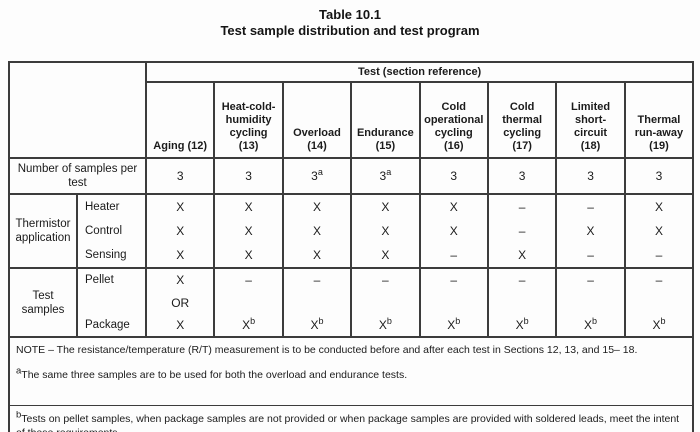  Describe the element at coordinates (111, 231) in the screenshot. I see `control-row-label: Control` at that location.